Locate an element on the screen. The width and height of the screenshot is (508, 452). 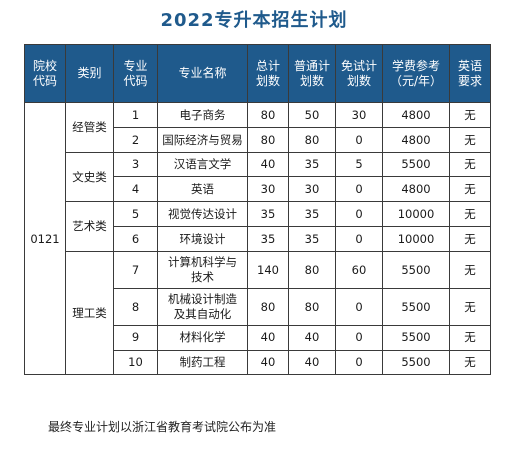
table-row: 2 国际经济与贸易 80 80 0 4800 无 is located at coordinates (258, 139).